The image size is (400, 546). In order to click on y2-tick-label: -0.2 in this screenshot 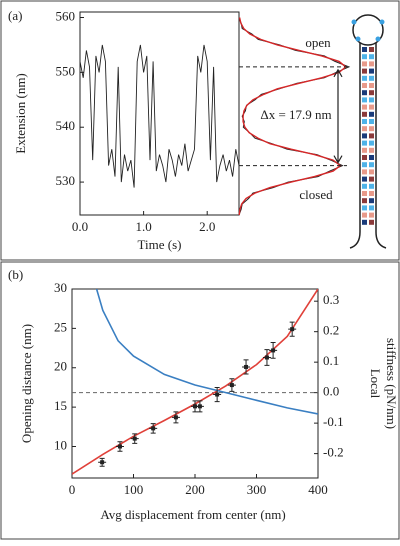, I will do `click(333, 452)`.